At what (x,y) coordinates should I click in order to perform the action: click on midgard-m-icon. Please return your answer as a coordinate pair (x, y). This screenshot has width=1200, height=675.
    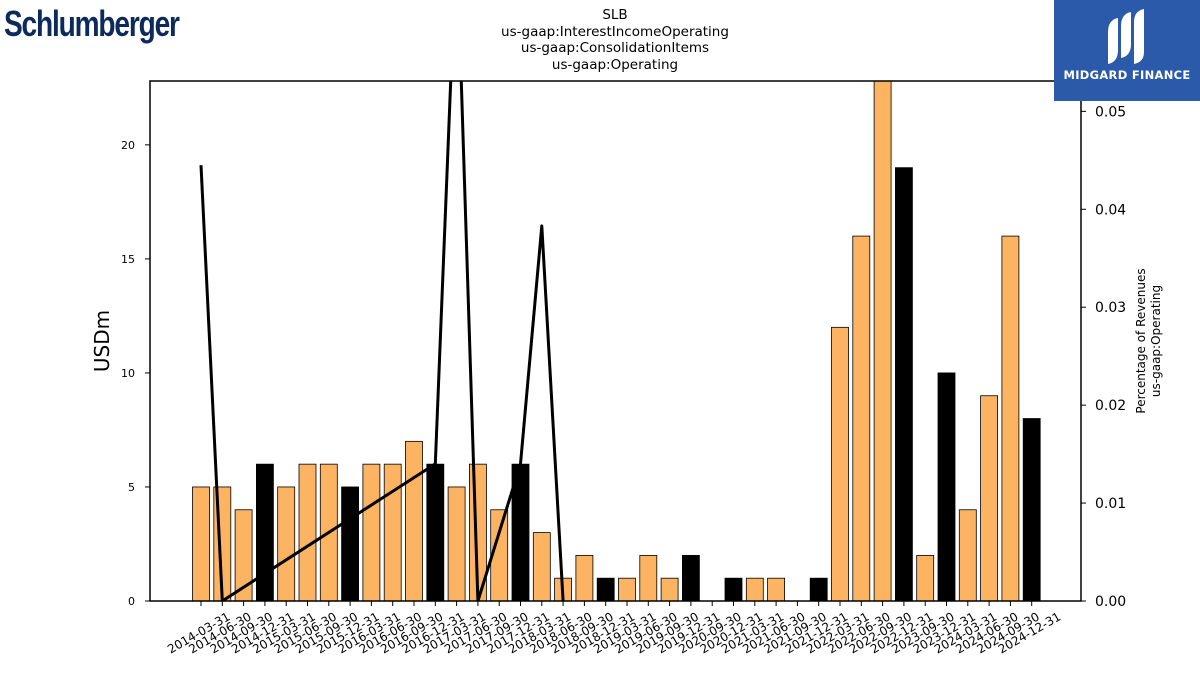
    Looking at the image, I should click on (1126, 36).